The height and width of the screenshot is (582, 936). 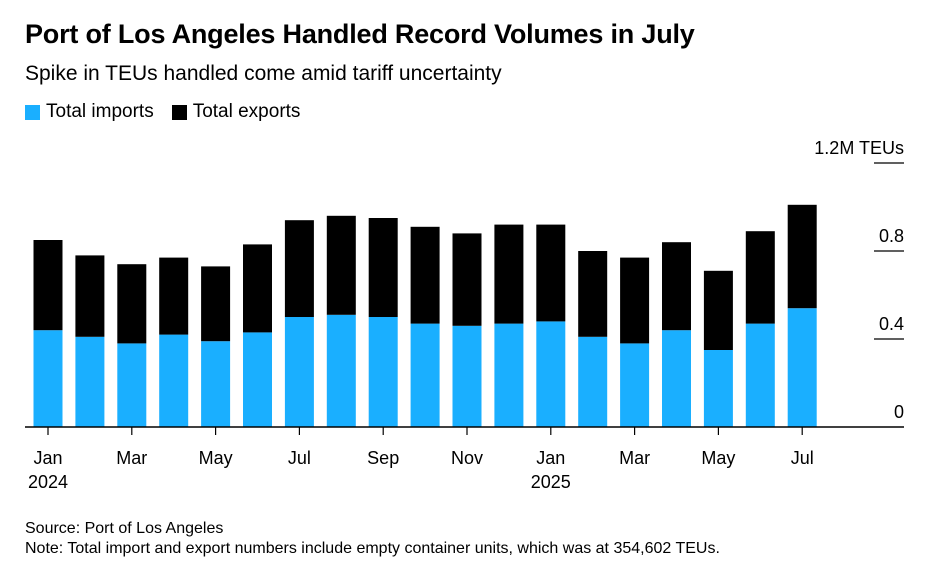 I want to click on legend-swatch-imports, so click(x=32, y=112).